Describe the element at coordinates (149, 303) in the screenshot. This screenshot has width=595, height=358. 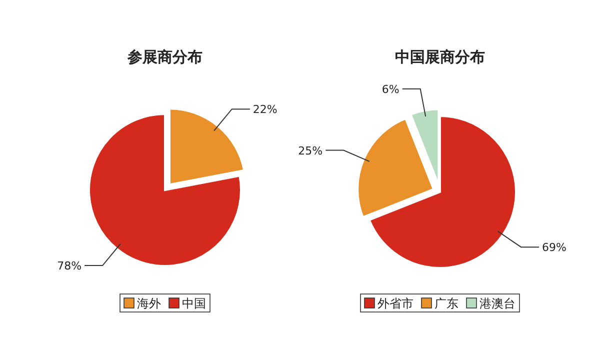
I see `legend-label: 海外` at that location.